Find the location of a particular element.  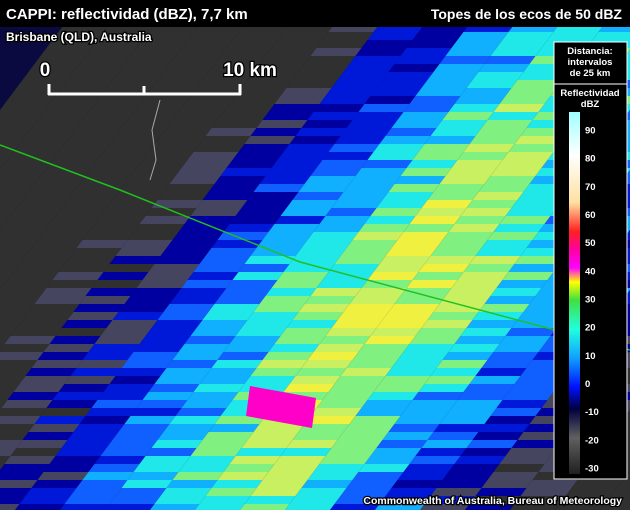

legend-scale-title: Reflectividad is located at coordinates (589, 93).